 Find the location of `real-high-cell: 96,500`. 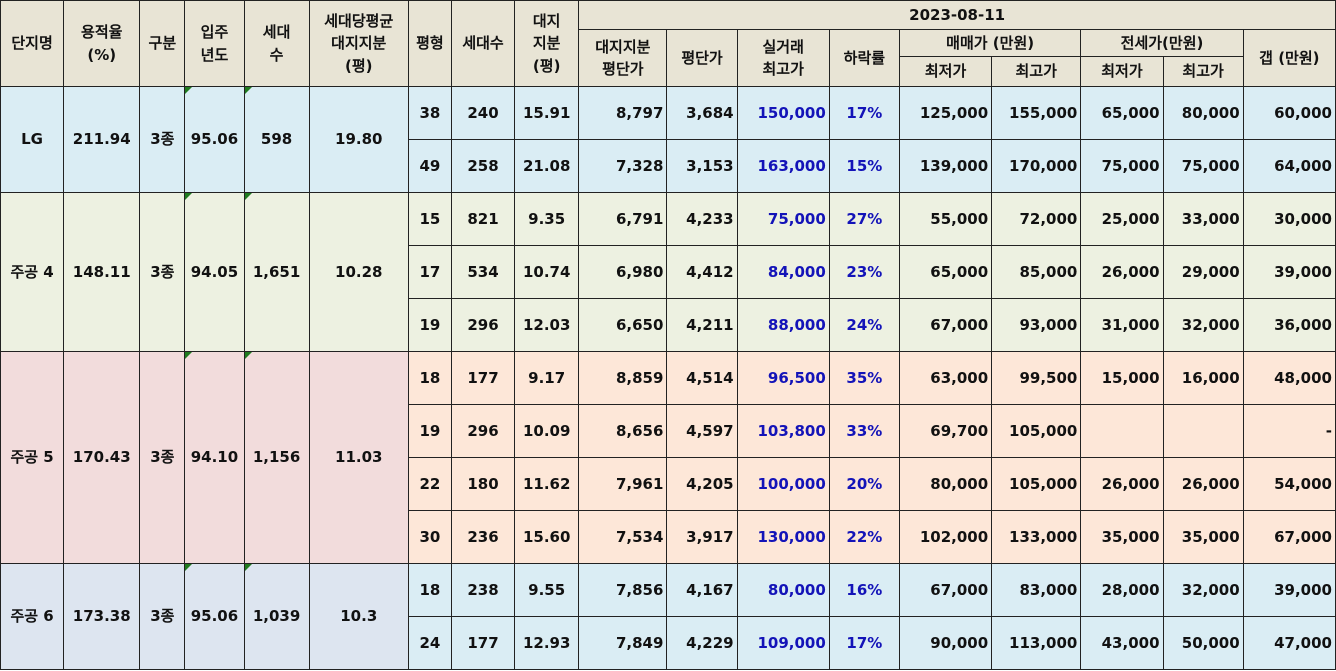

real-high-cell: 96,500 is located at coordinates (783, 378).